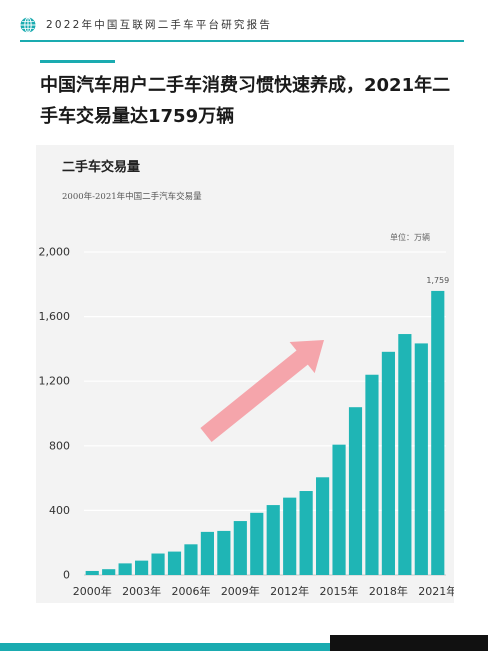  I want to click on x-tick-label: 2006年, so click(190, 591).